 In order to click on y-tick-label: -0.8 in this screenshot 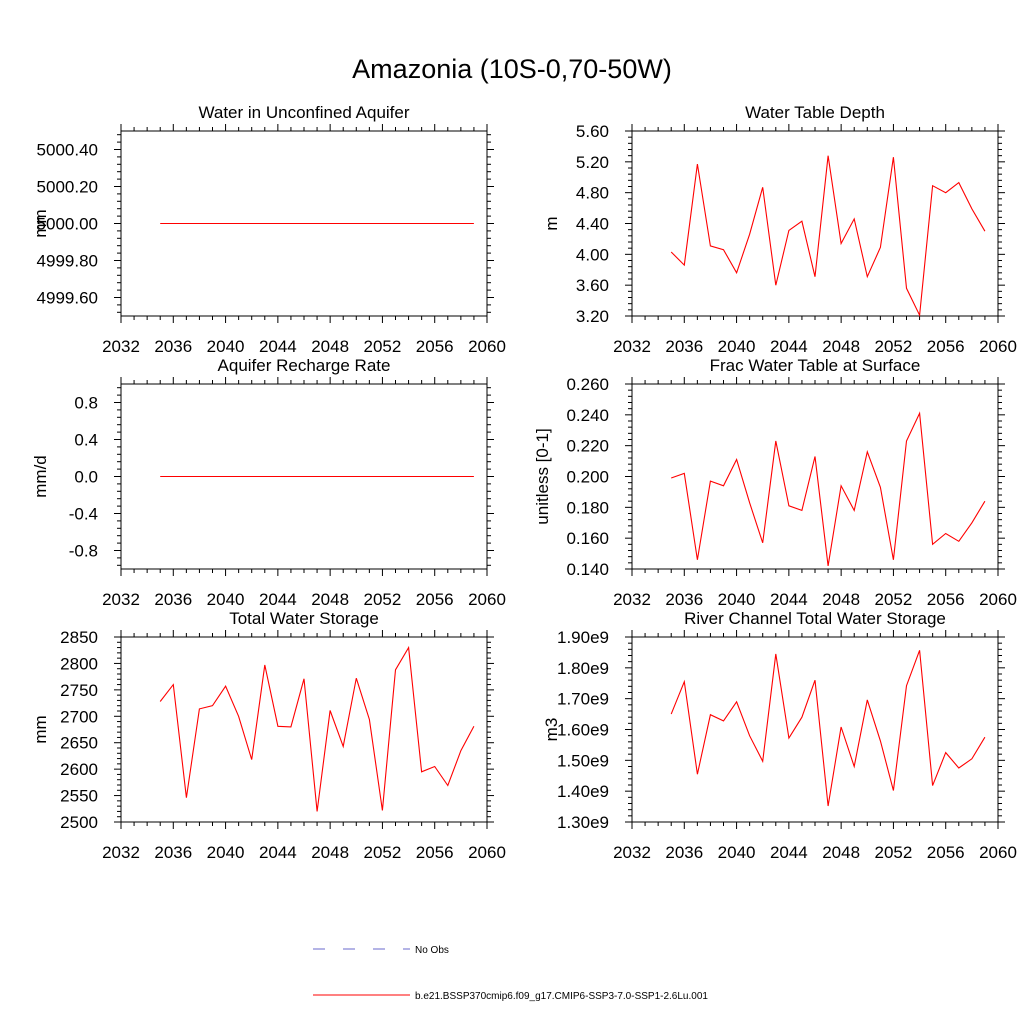, I will do `click(83, 551)`.